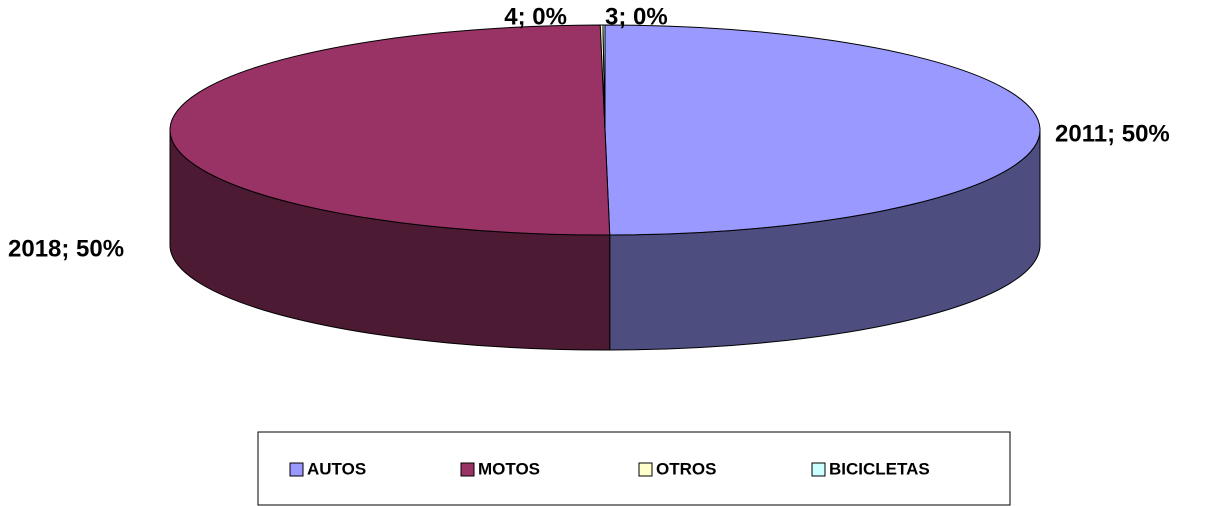 Image resolution: width=1224 pixels, height=506 pixels. I want to click on data-label: 3; 0%, so click(636, 16).